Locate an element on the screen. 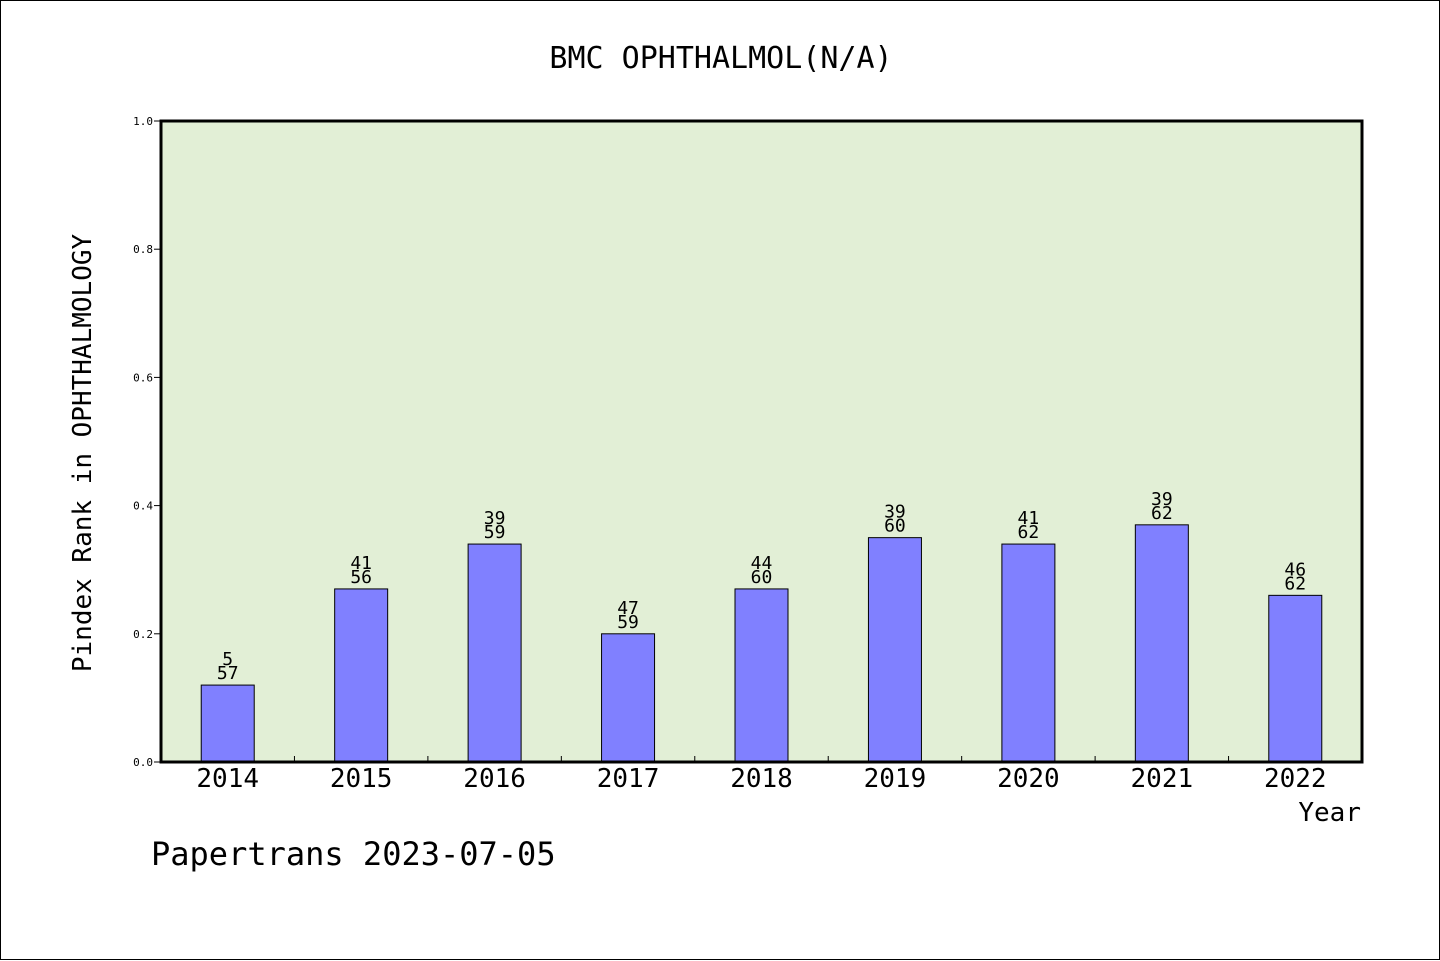  x-tick-label: 2018 is located at coordinates (761, 779).